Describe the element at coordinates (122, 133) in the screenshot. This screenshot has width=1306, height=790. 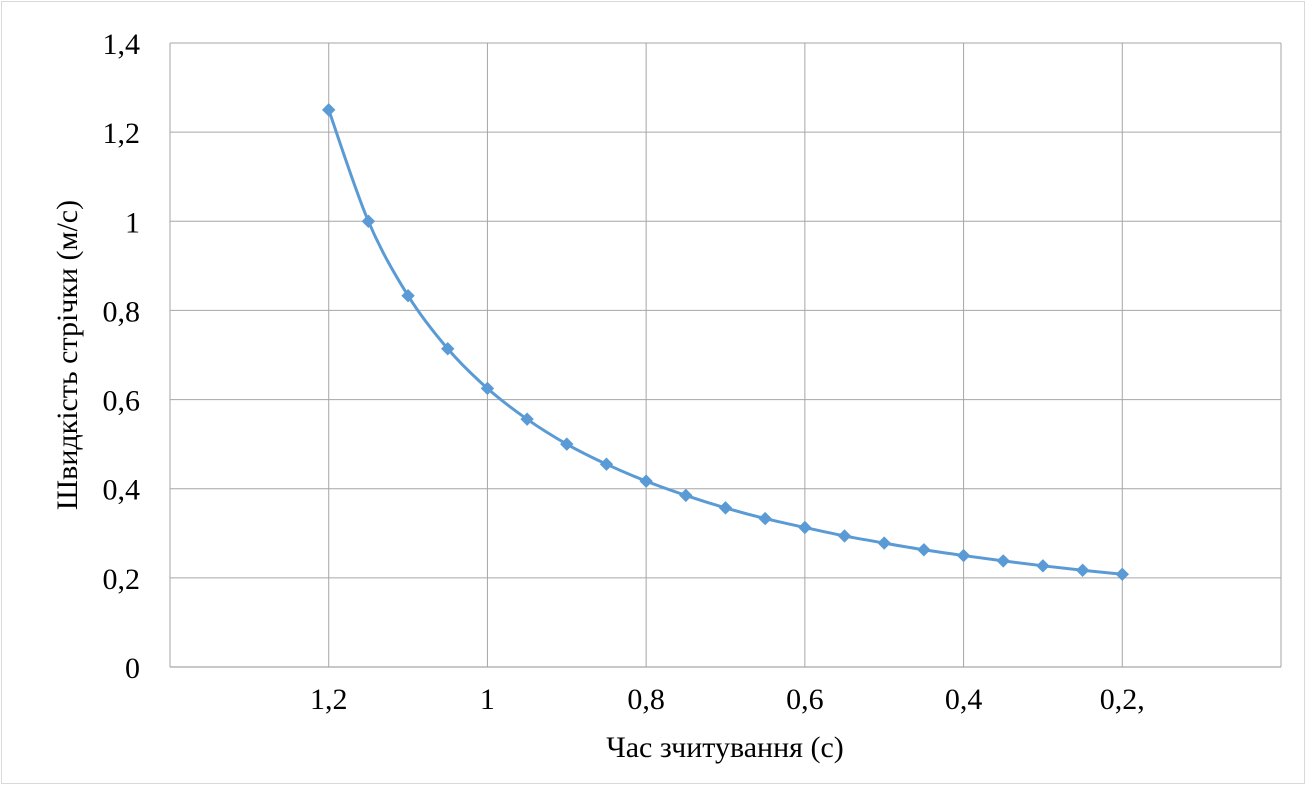
I see `y-tick-label: 1,2` at that location.